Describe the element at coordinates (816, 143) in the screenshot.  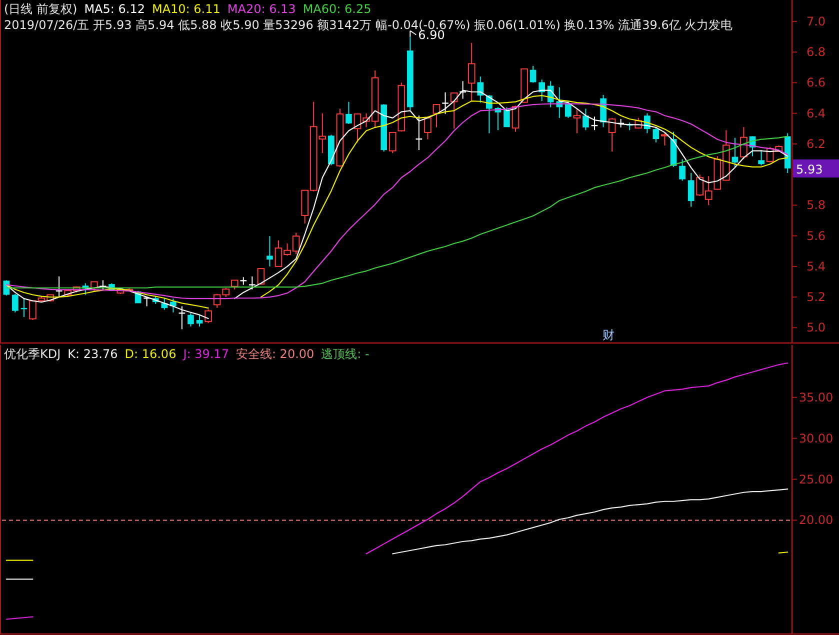
I see `y-tick-label: 6.2` at that location.